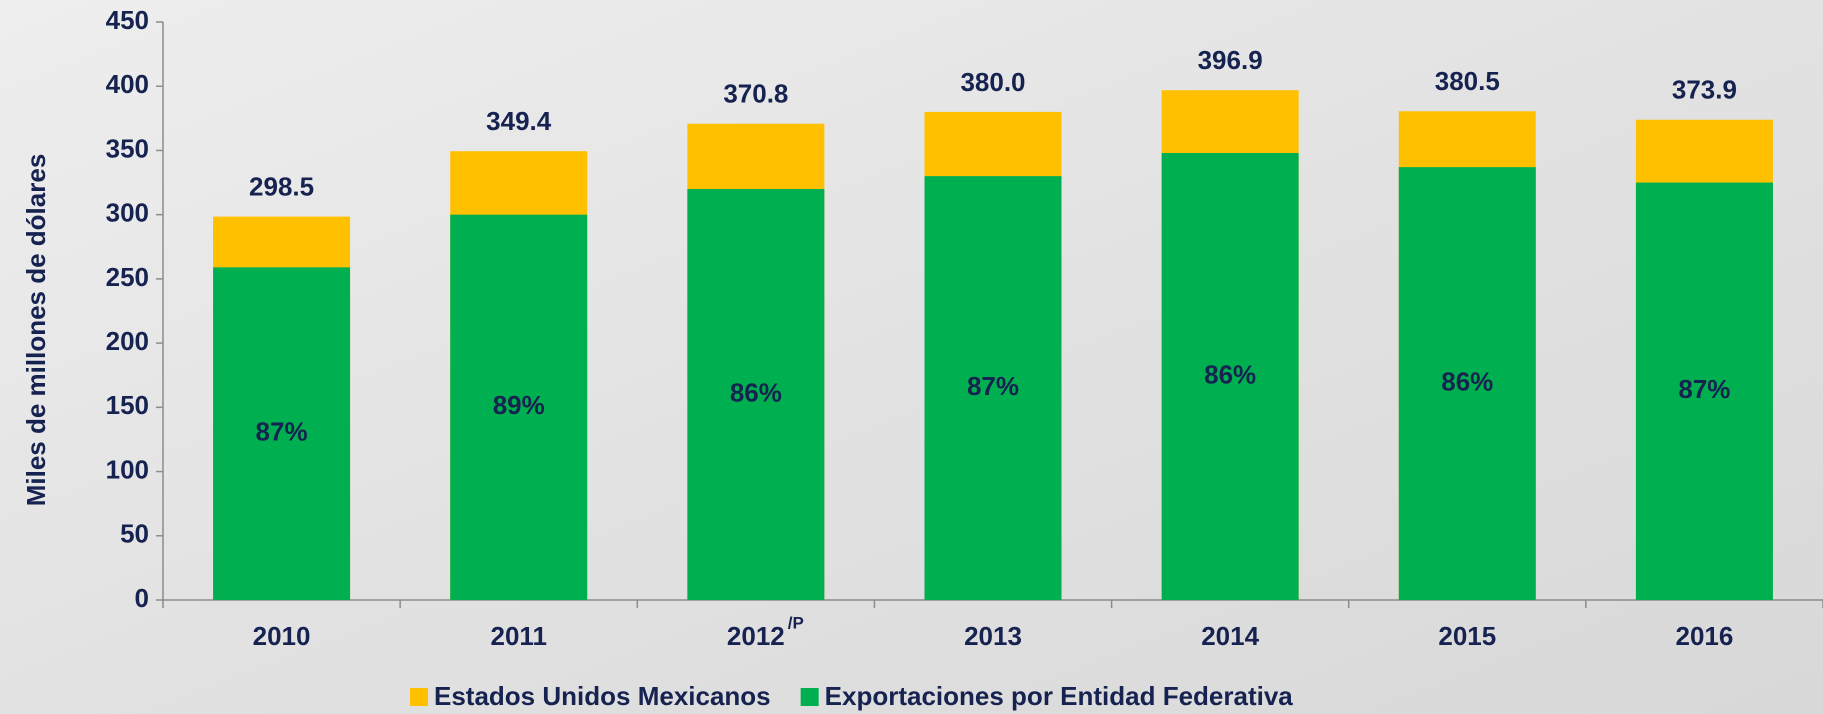 The width and height of the screenshot is (1823, 714). What do you see at coordinates (127, 84) in the screenshot?
I see `y-tick-label: 400` at bounding box center [127, 84].